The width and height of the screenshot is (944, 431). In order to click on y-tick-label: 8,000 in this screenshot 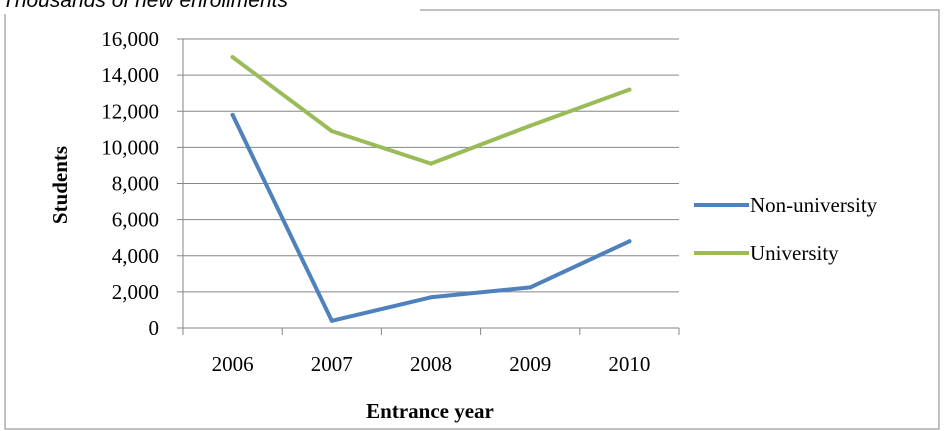, I will do `click(135, 184)`.